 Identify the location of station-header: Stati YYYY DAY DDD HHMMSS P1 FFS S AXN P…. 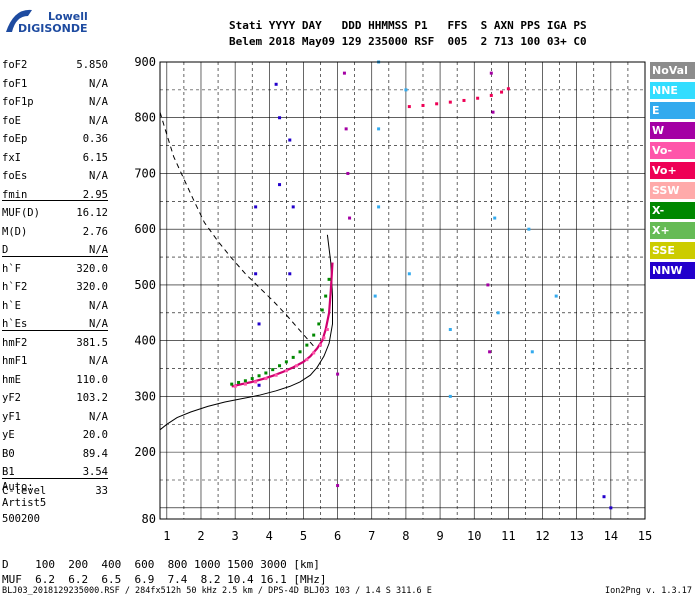
(464, 34).